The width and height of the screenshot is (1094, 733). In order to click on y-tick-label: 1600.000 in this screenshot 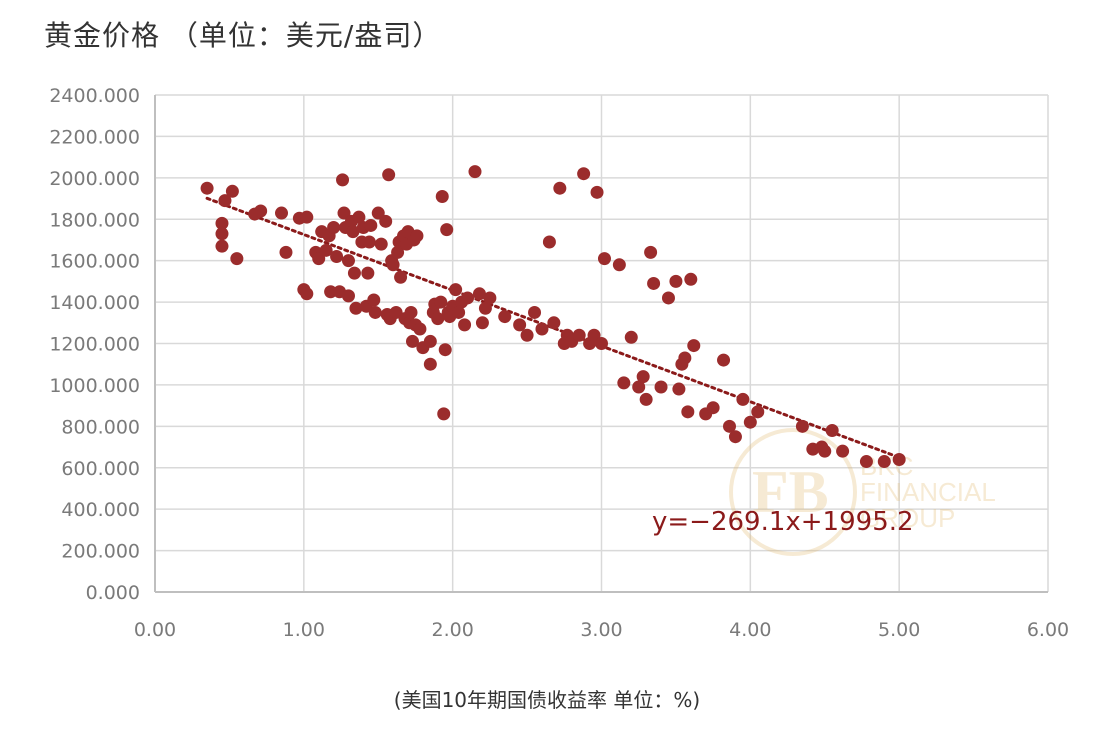, I will do `click(94, 262)`.